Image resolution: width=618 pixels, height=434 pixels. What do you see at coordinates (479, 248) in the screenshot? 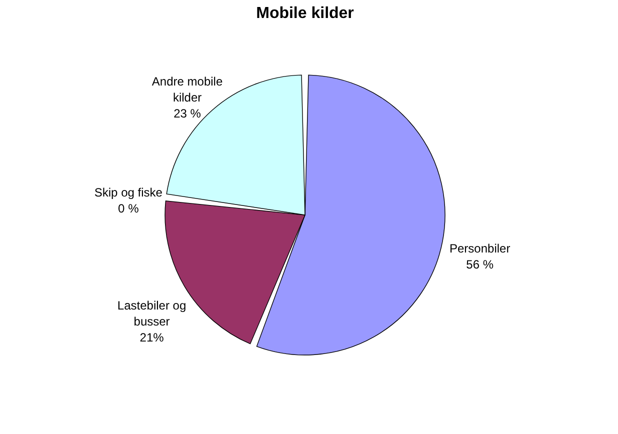
I see `slice-label: Personbiler` at bounding box center [479, 248].